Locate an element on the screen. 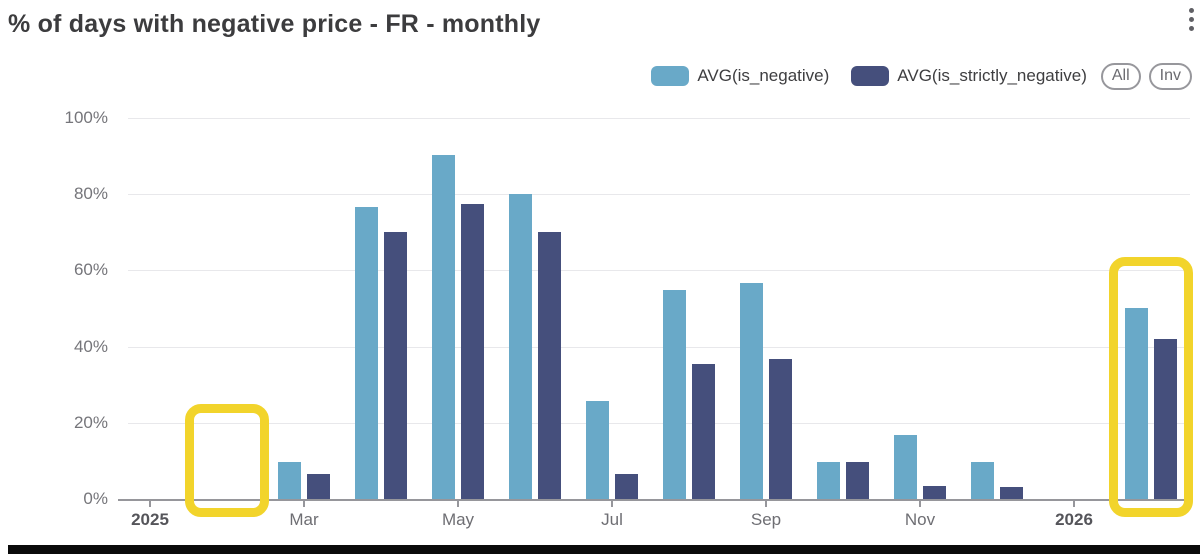 This screenshot has height=554, width=1200. x-axis-label: Nov is located at coordinates (920, 519).